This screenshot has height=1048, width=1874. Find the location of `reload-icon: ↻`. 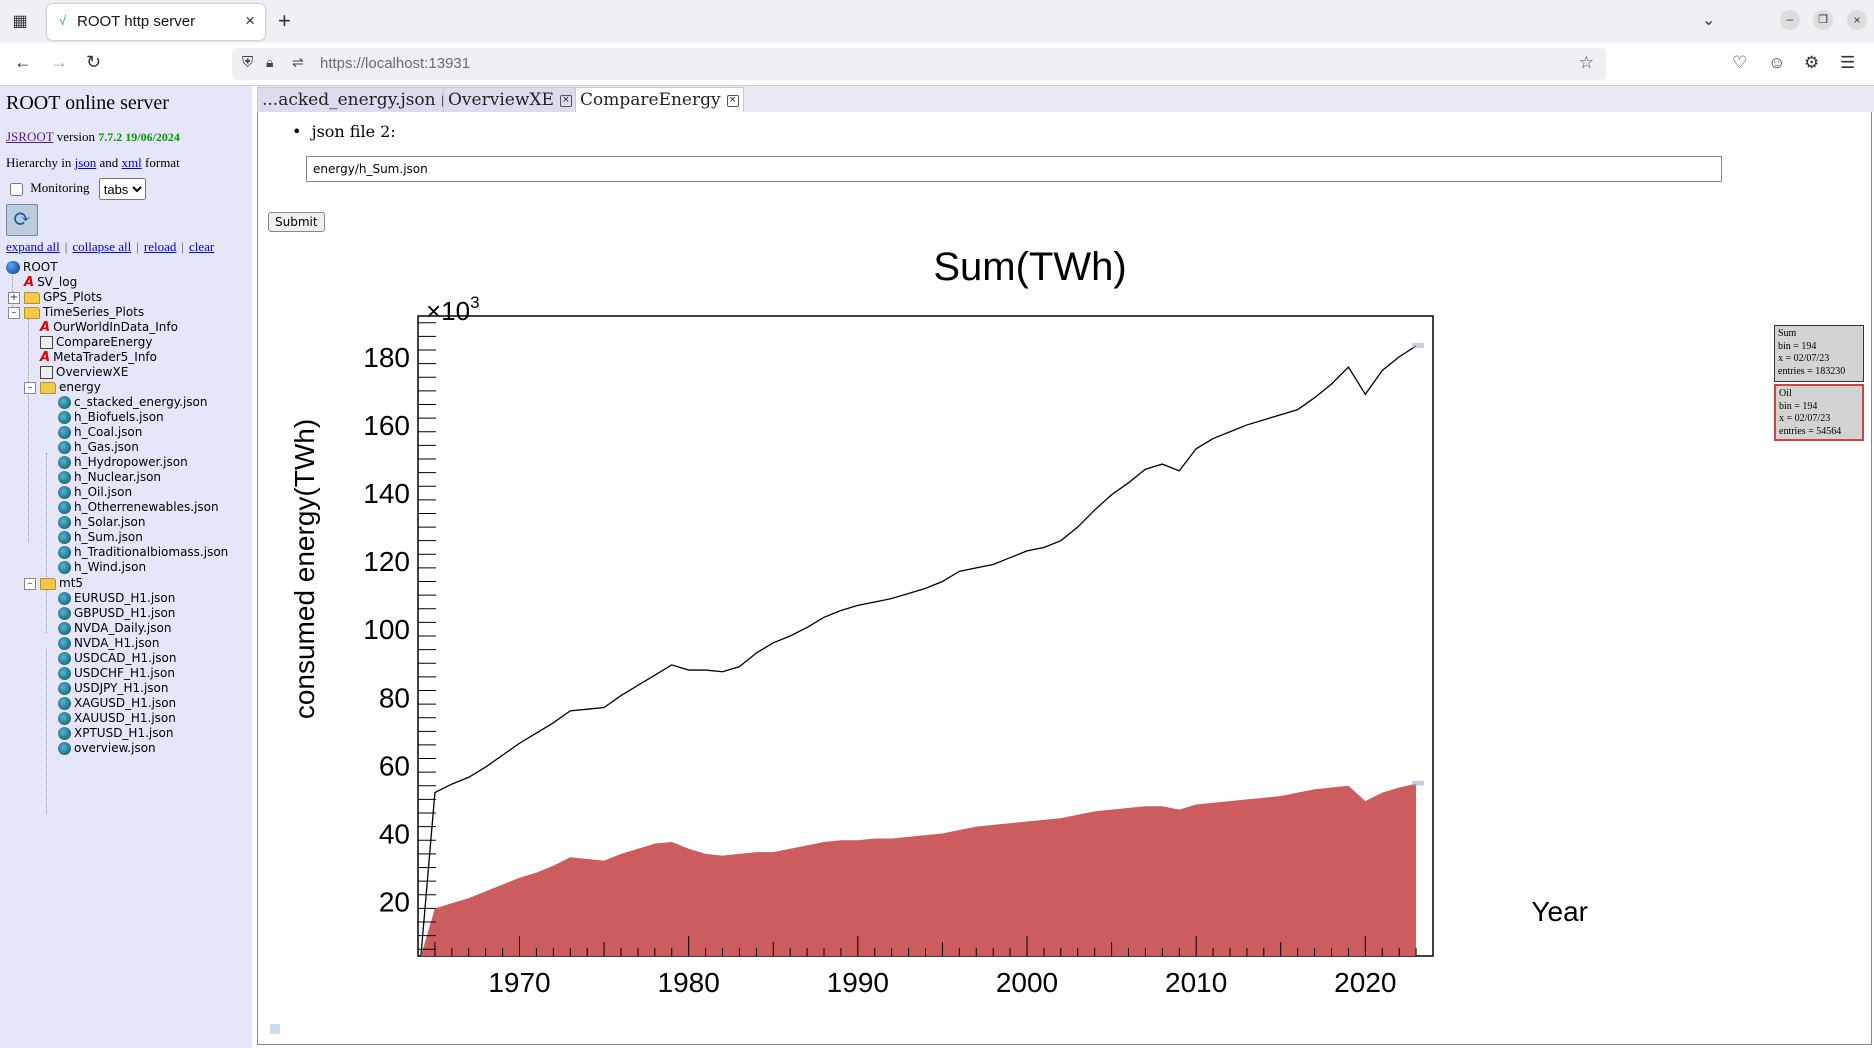

reload-icon: ↻ is located at coordinates (94, 62).